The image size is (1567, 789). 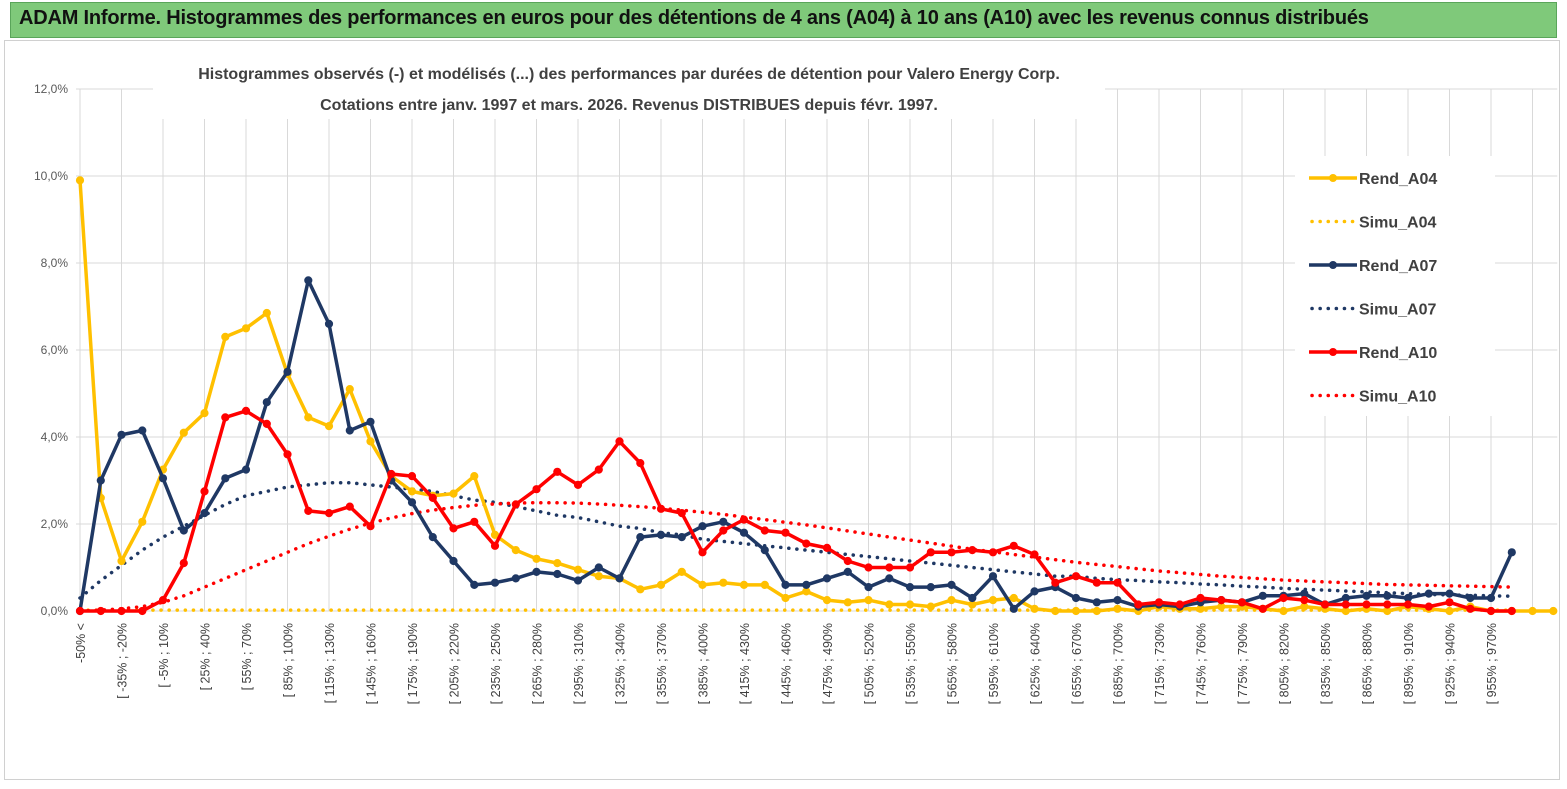 What do you see at coordinates (796, 540) in the screenshot?
I see `series-line` at bounding box center [796, 540].